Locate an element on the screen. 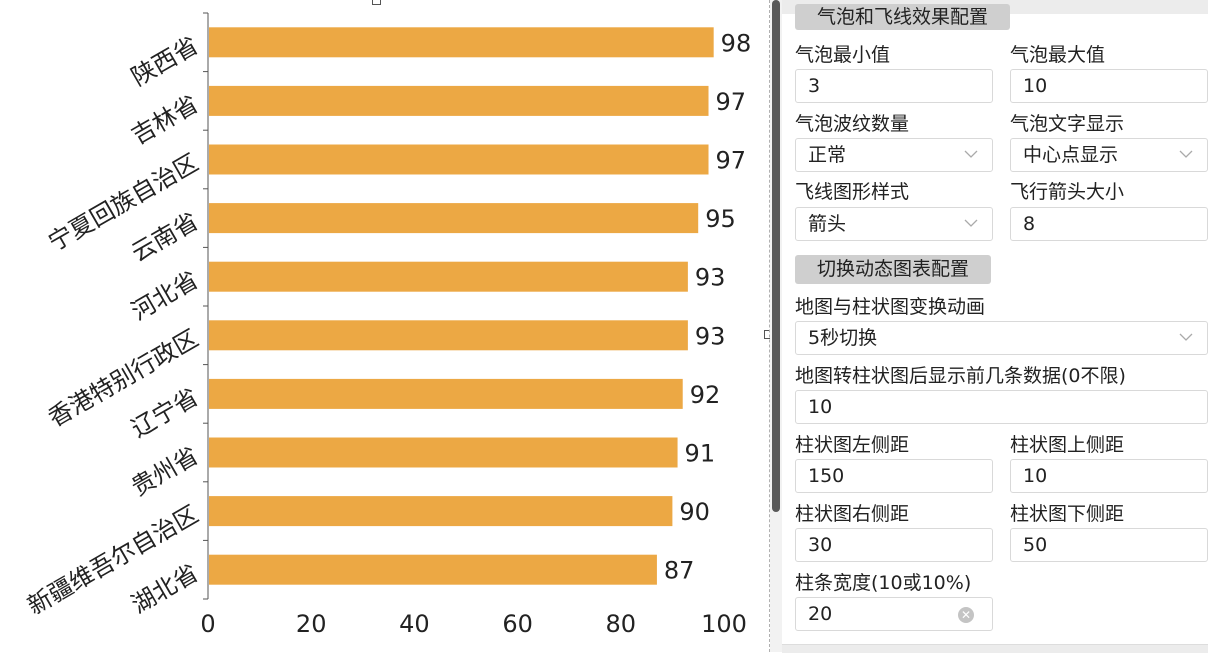  ripple-count-select: 正常 is located at coordinates (894, 155).